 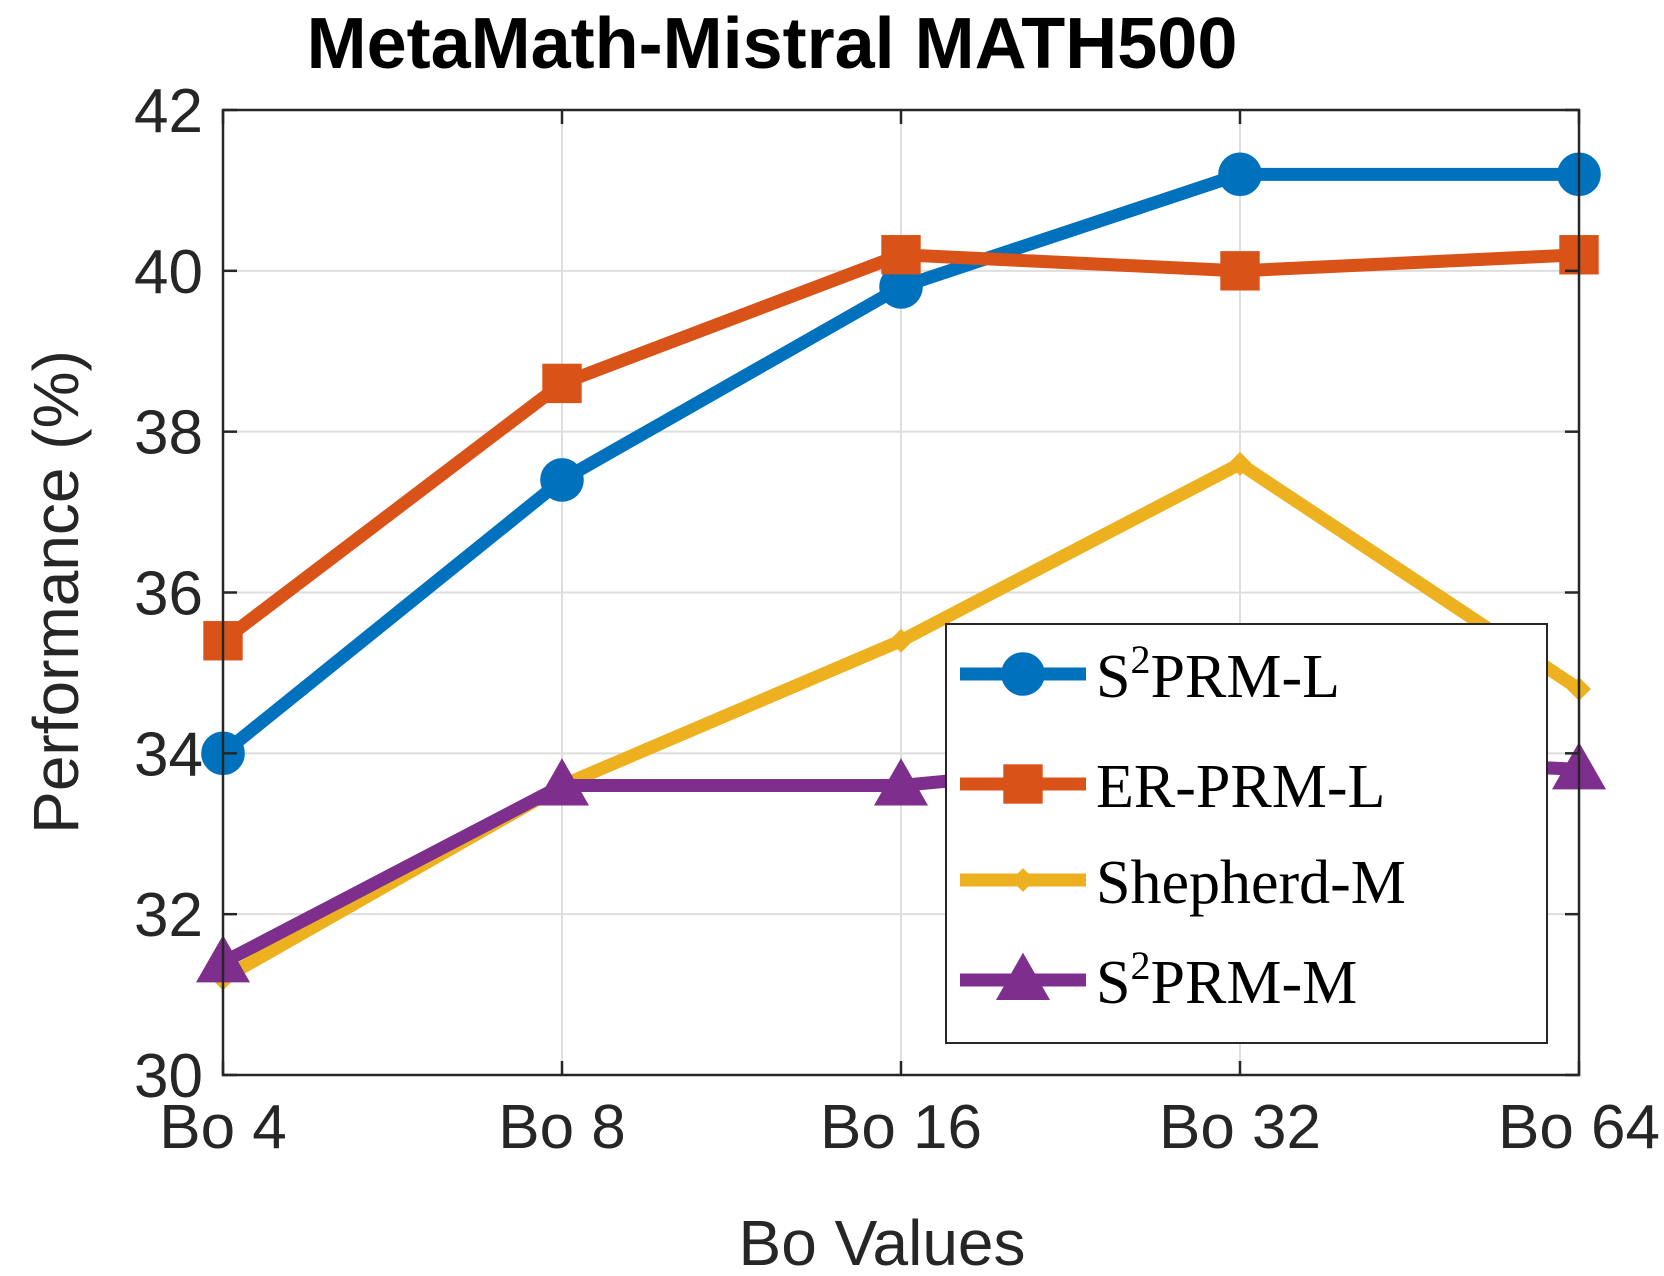 What do you see at coordinates (168, 433) in the screenshot?
I see `y-tick-label: 38` at bounding box center [168, 433].